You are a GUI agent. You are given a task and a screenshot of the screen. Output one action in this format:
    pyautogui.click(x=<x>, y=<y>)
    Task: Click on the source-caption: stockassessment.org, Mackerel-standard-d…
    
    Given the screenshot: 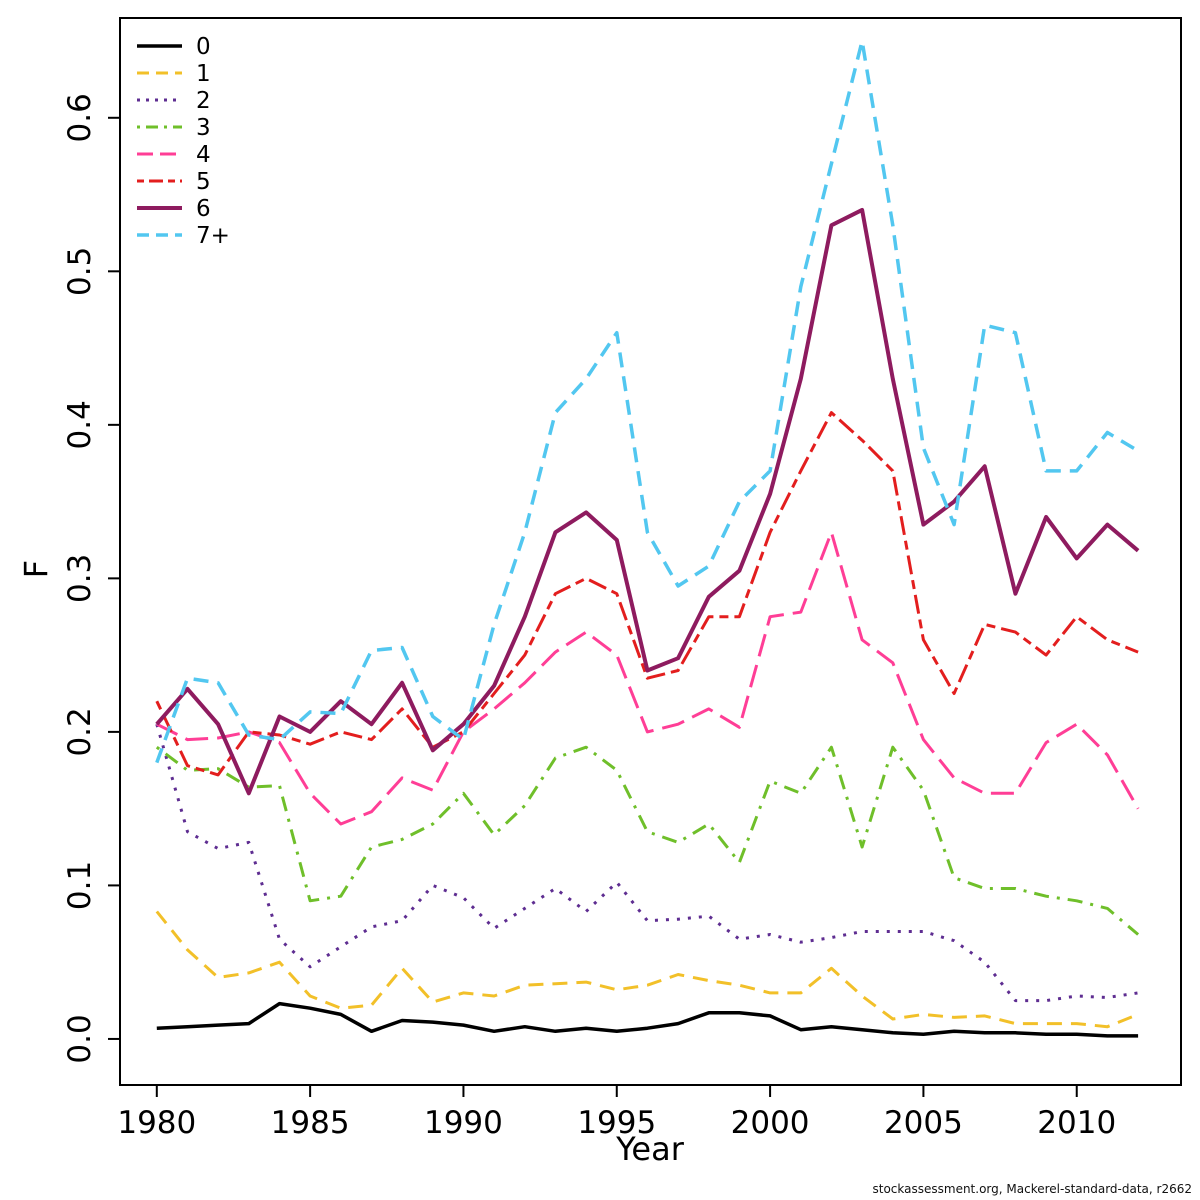 What is the action you would take?
    pyautogui.click(x=1032, y=1189)
    